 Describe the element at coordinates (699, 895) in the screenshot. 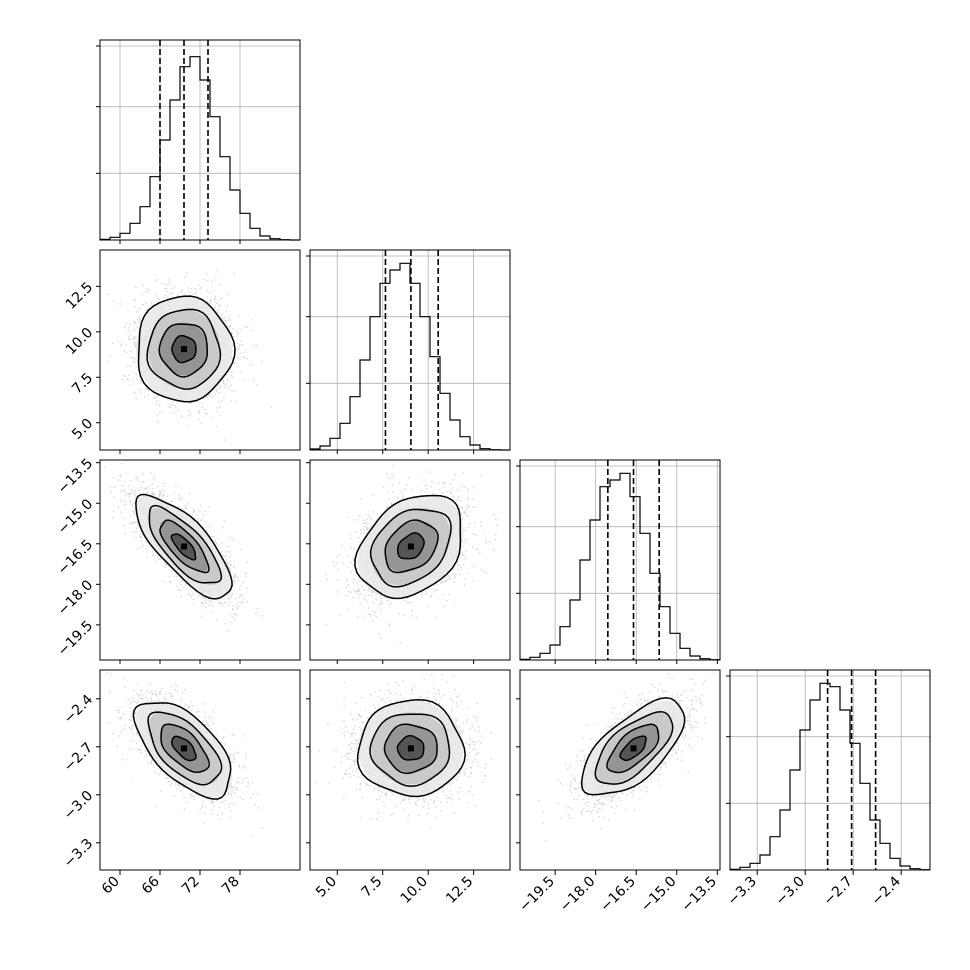

I see `x-tick-label: −13.5` at that location.